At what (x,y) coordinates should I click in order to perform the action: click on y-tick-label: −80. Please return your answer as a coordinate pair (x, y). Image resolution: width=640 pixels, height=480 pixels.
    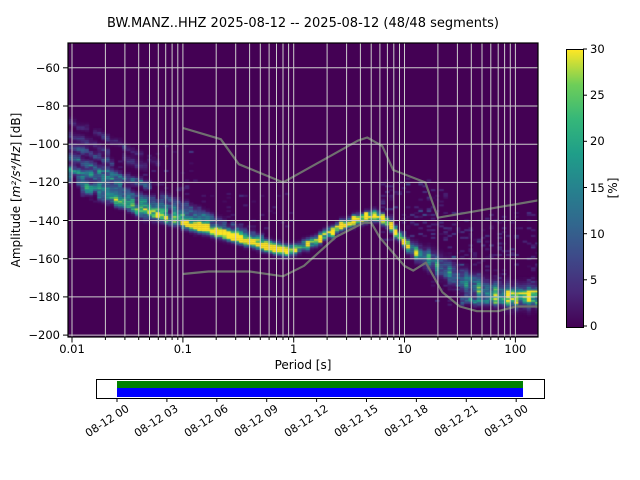
    Looking at the image, I should click on (47, 106).